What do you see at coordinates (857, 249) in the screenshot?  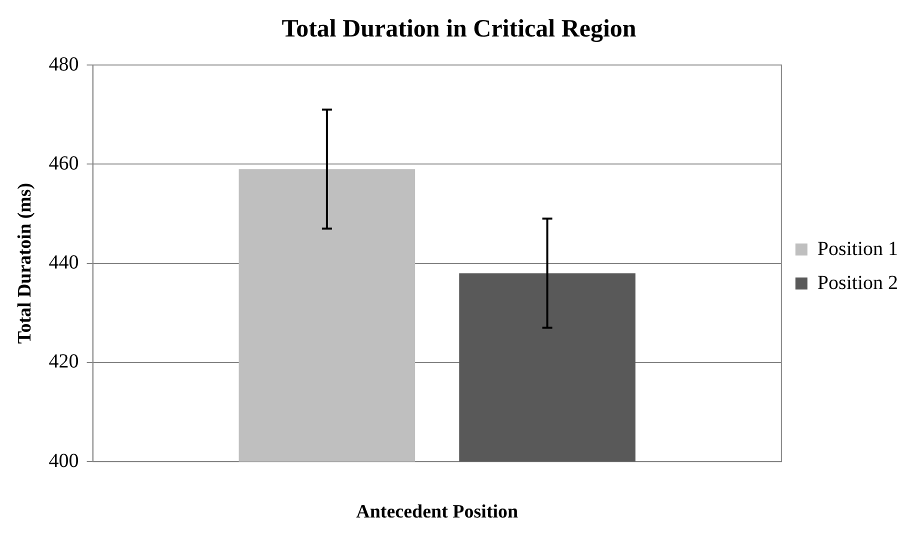 I see `legend-label: Position 1` at bounding box center [857, 249].